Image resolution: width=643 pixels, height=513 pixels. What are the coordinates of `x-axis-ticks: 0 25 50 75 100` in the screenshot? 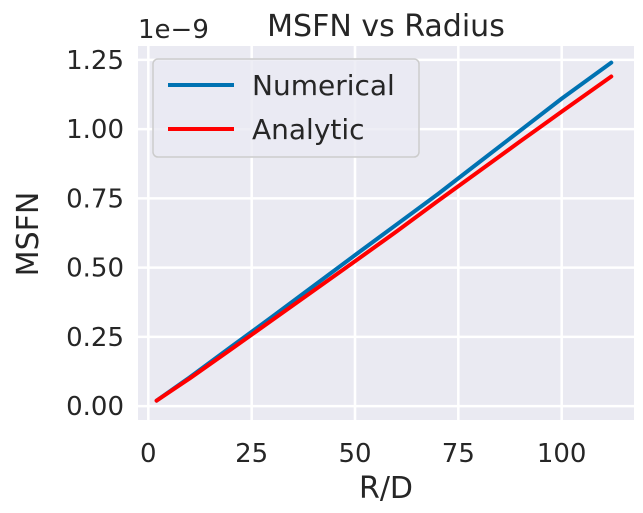 It's located at (363, 454).